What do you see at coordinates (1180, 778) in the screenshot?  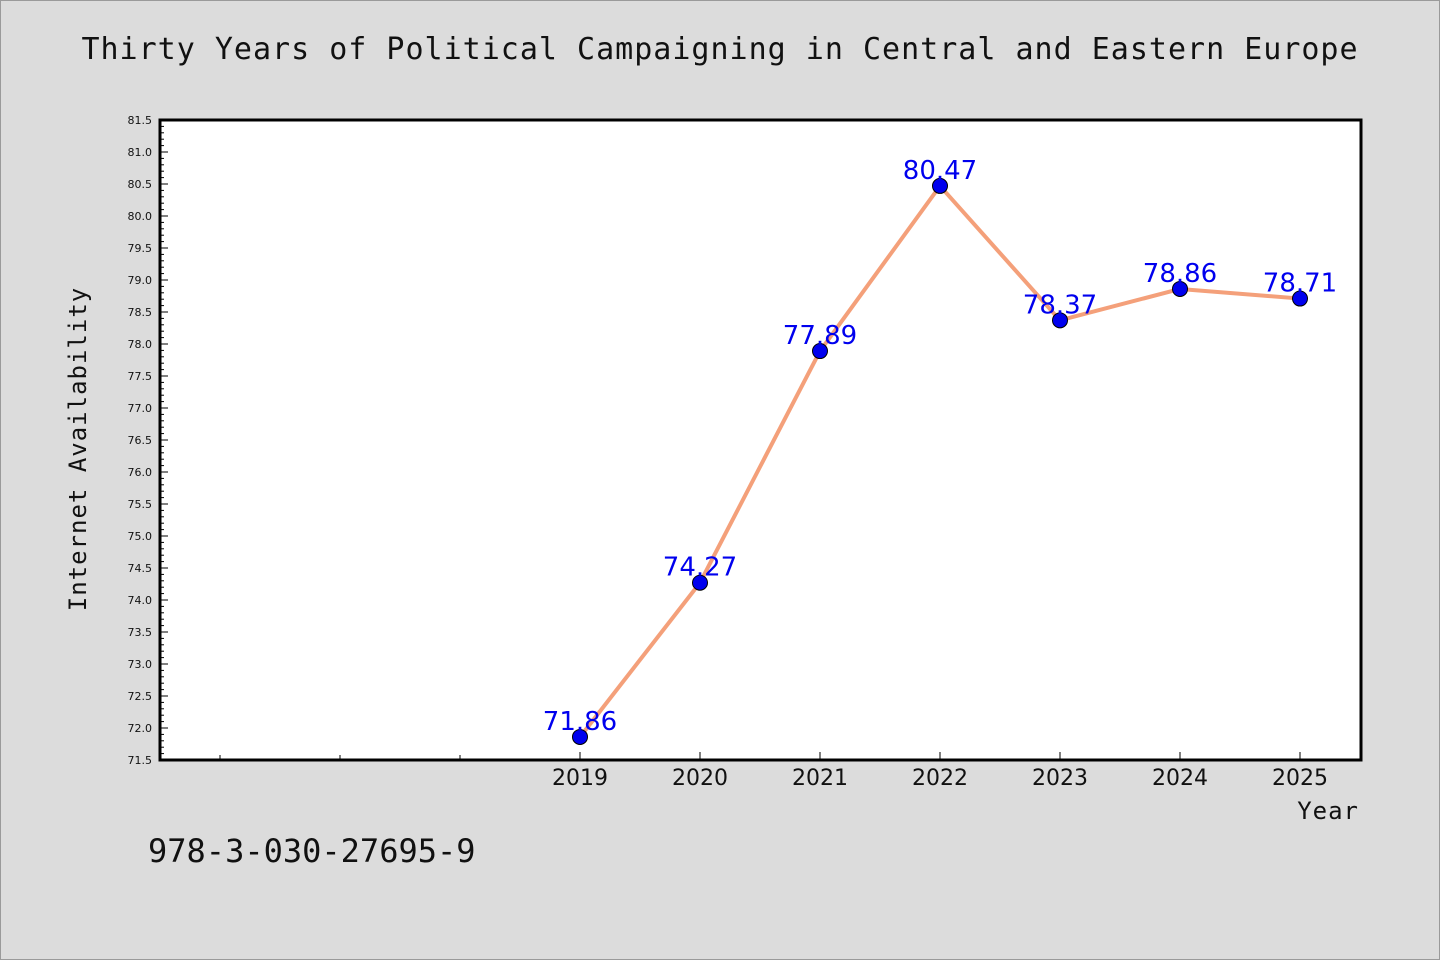 I see `x-tick-label: 2024` at bounding box center [1180, 778].